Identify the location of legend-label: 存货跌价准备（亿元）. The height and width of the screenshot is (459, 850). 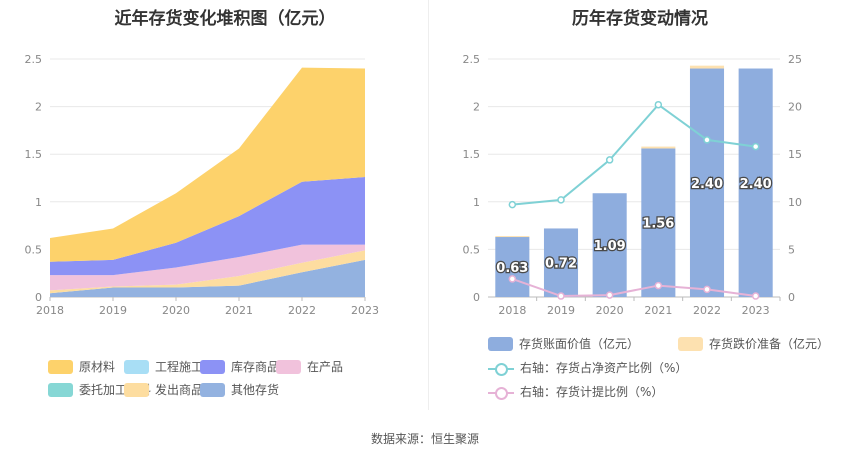
(769, 344).